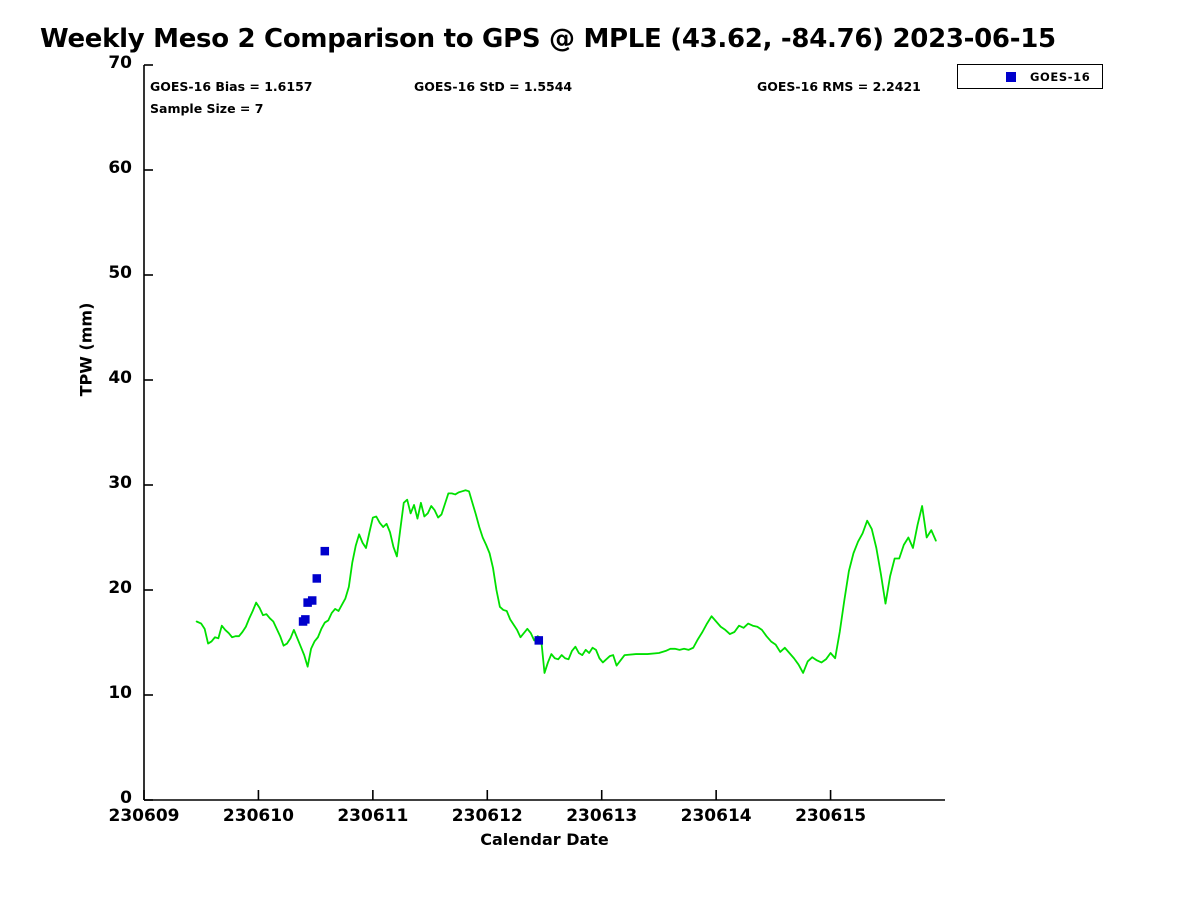  Describe the element at coordinates (231, 86) in the screenshot. I see `annotation-bias: GOES-16 Bias = 1.6157` at that location.